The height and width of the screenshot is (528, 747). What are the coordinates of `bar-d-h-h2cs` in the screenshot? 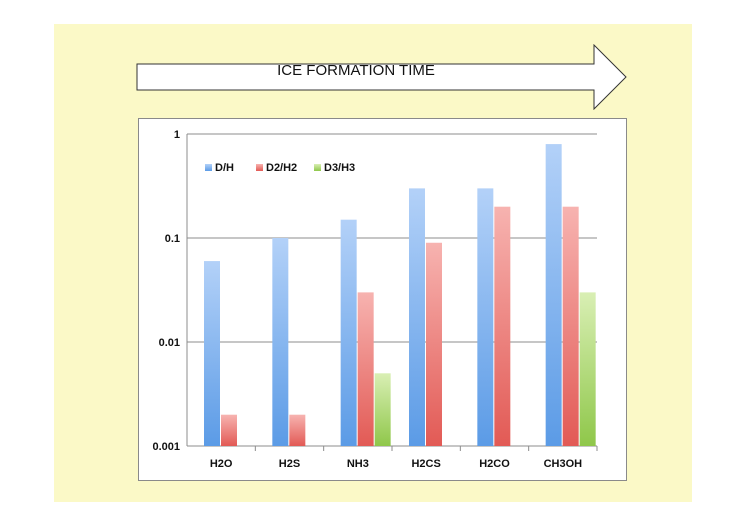 It's located at (417, 317).